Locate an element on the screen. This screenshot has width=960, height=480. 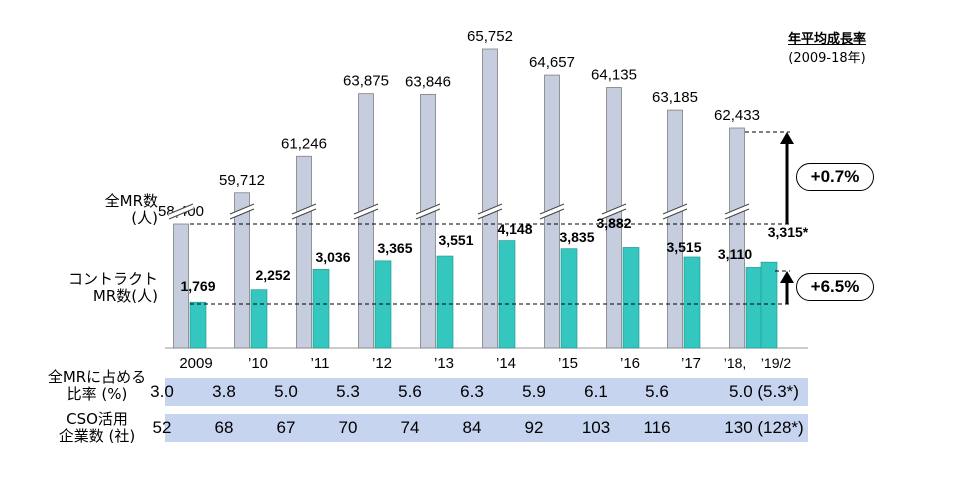
contract-mr-label: コントラクト MR数(人) is located at coordinates (103, 288).